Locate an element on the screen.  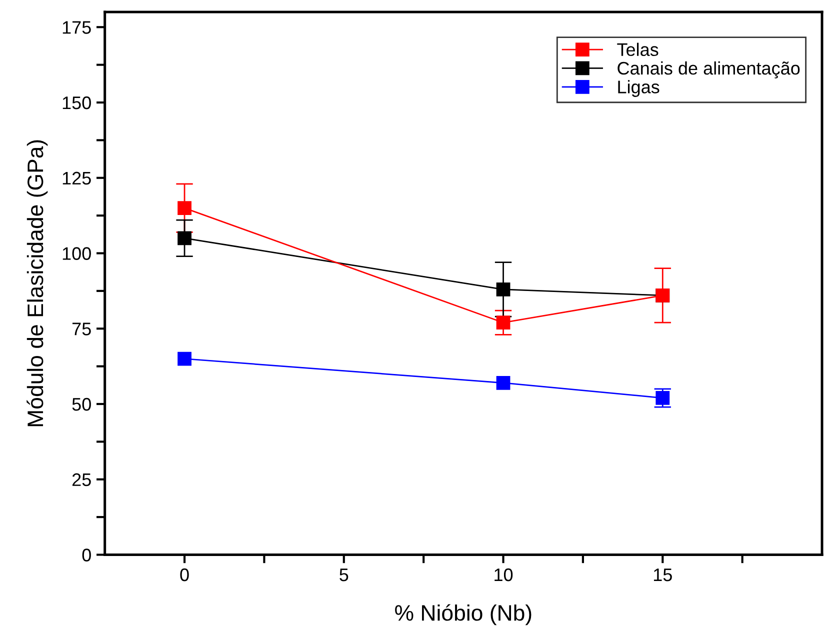
y-tick-label: 125 is located at coordinates (76, 178).